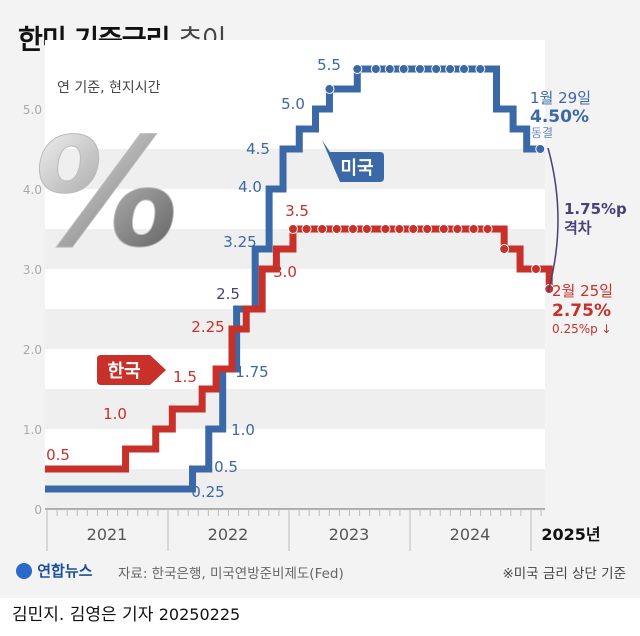 This screenshot has width=640, height=636. Describe the element at coordinates (251, 372) in the screenshot. I see `us-rate-label: 1.75` at that location.